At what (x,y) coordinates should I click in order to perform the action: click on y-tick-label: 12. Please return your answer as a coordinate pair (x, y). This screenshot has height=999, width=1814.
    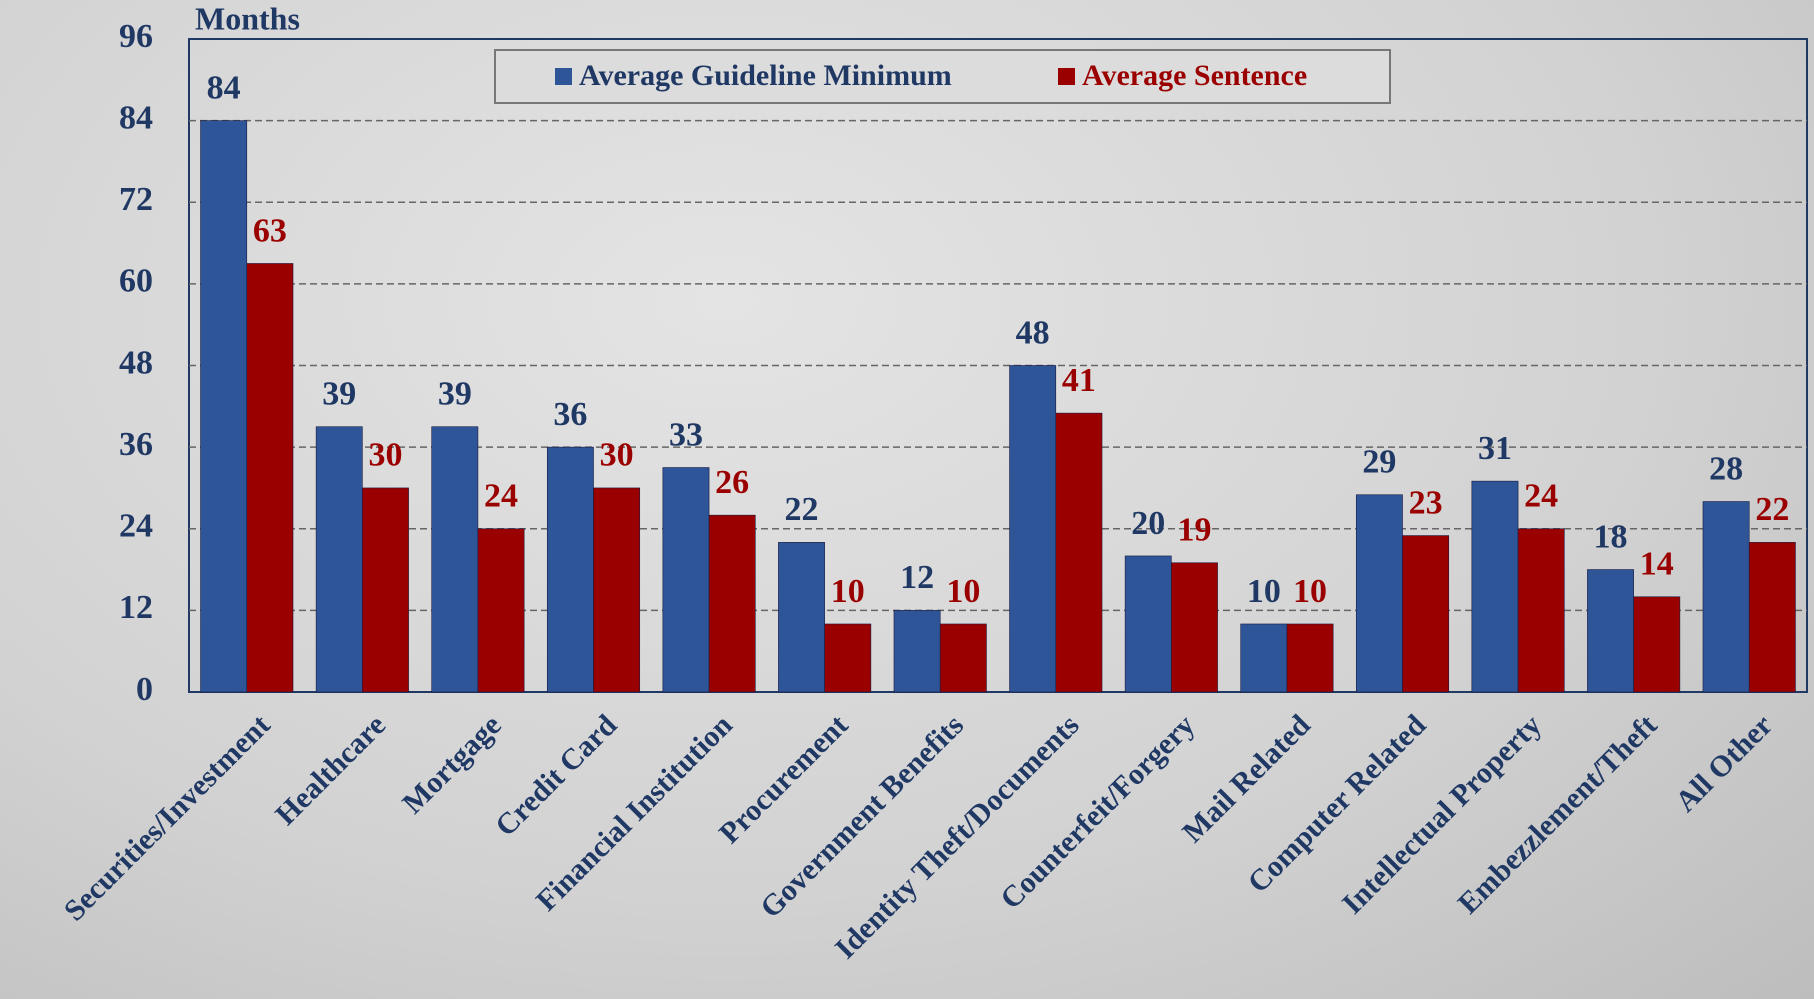
    Looking at the image, I should click on (136, 607).